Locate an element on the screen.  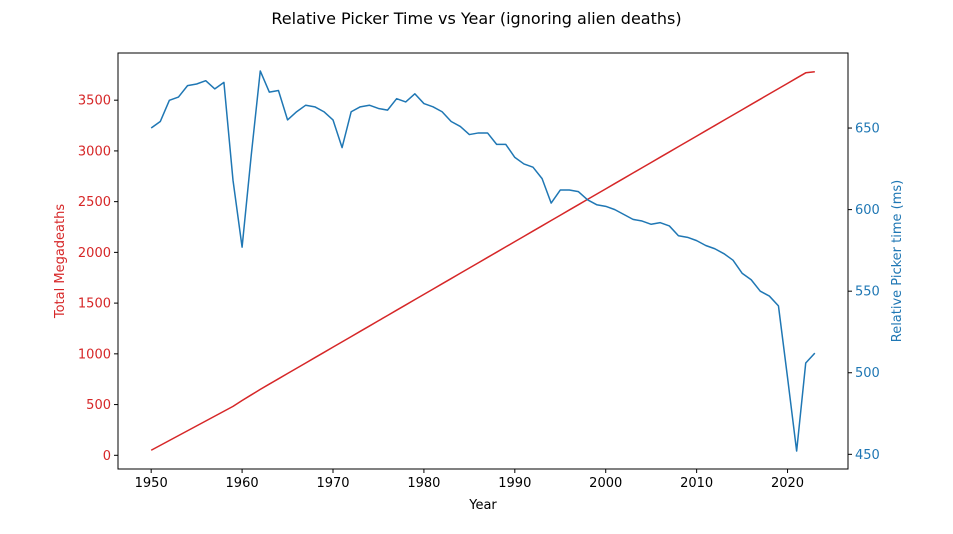
right-y-tick-label: 450 is located at coordinates (867, 455).